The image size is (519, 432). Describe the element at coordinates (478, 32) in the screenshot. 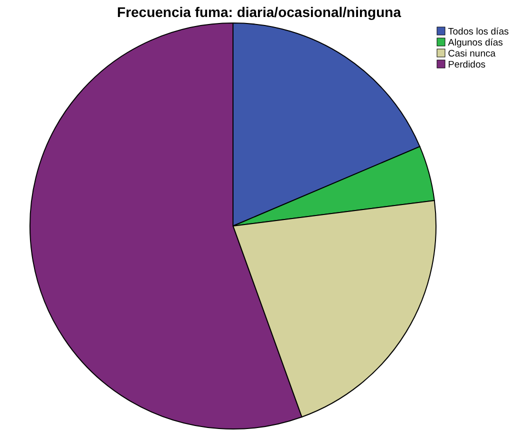

I see `legend-label: Todos los días` at that location.